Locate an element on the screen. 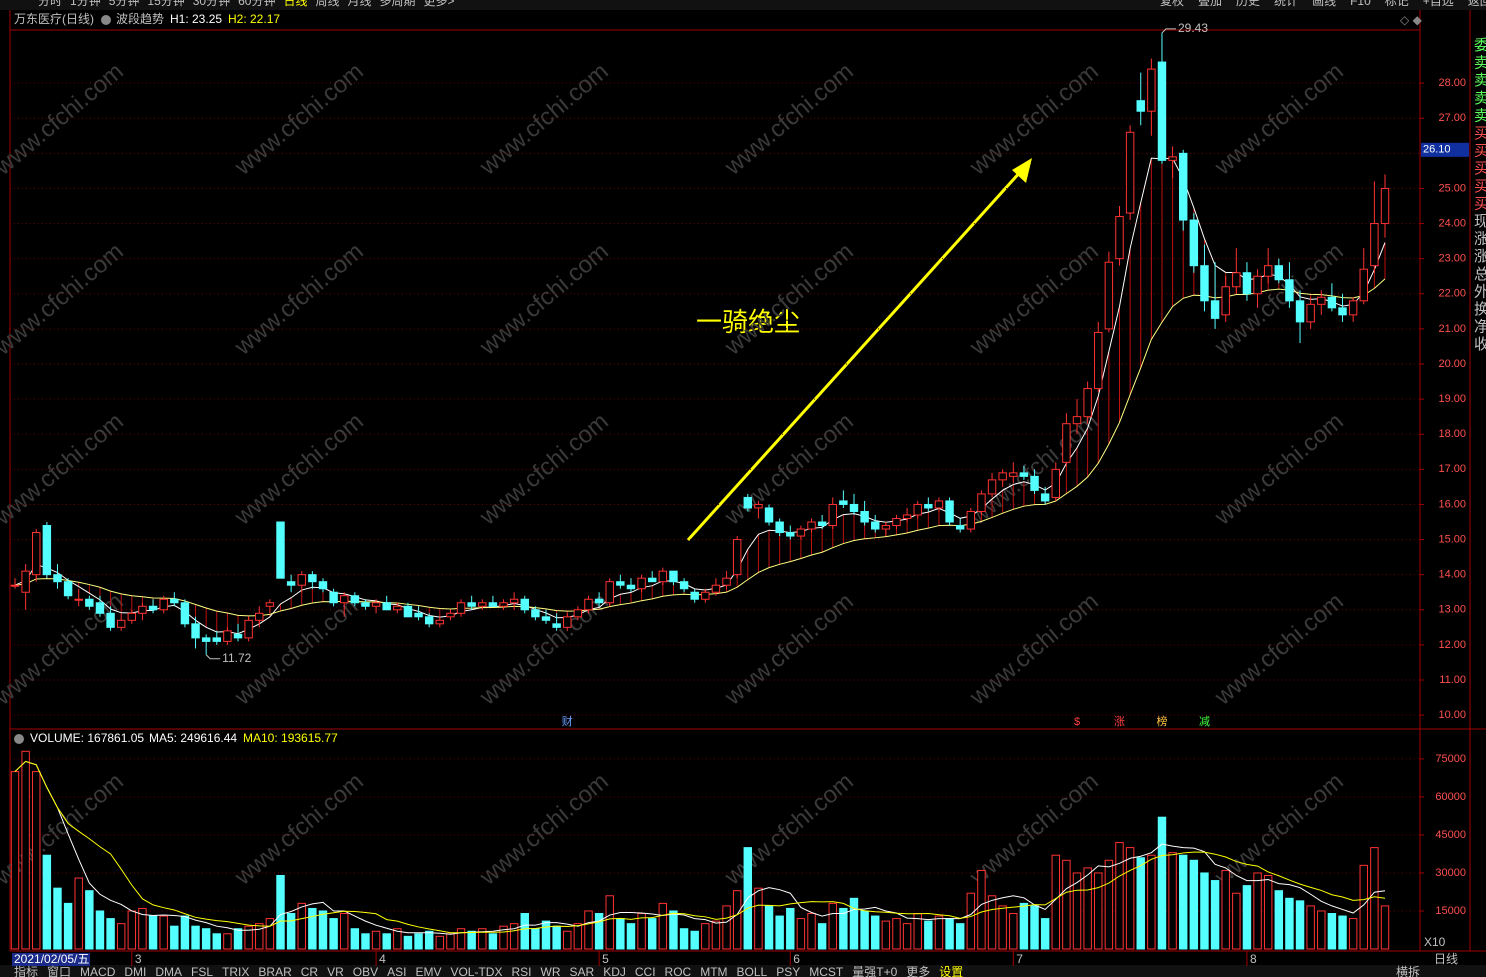 The width and height of the screenshot is (1486, 977). menu-item: 历史 is located at coordinates (1248, 4).